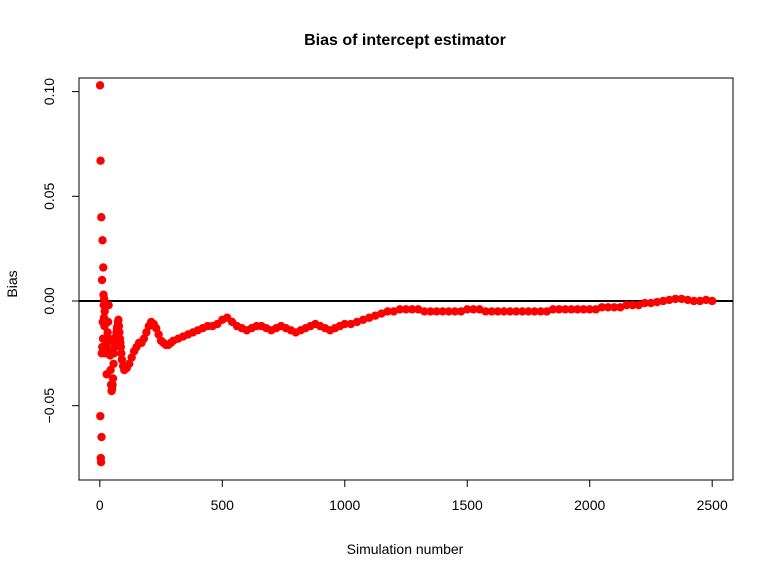  What do you see at coordinates (49, 195) in the screenshot?
I see `y-tick-label: 0.05` at bounding box center [49, 195].